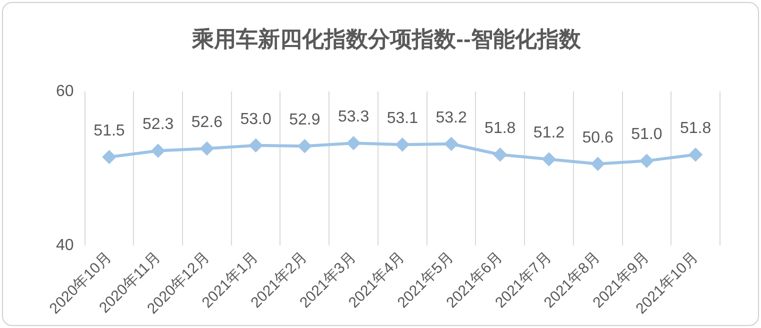 This screenshot has height=328, width=761. Describe the element at coordinates (402, 119) in the screenshot. I see `data-label: 53.1` at that location.